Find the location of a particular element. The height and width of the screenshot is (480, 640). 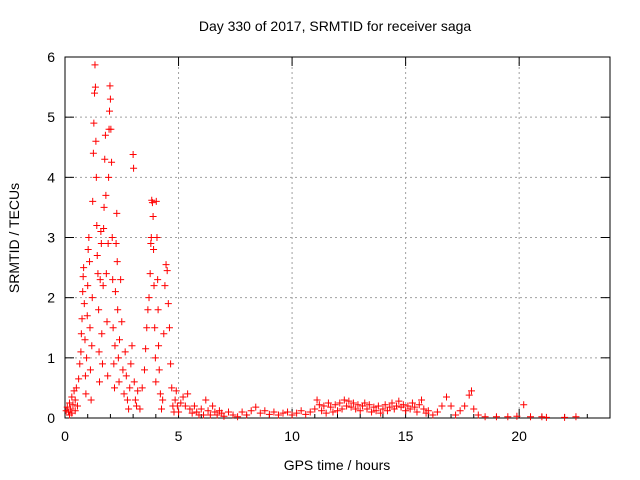

y-tick-label: 0 is located at coordinates (51, 418).